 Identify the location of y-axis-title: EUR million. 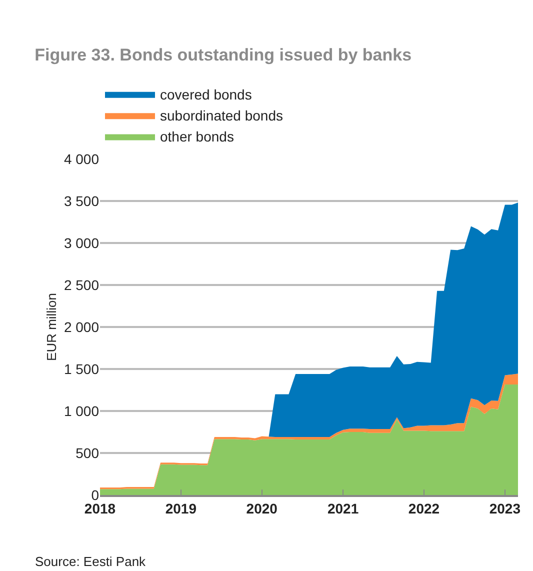
(51, 327).